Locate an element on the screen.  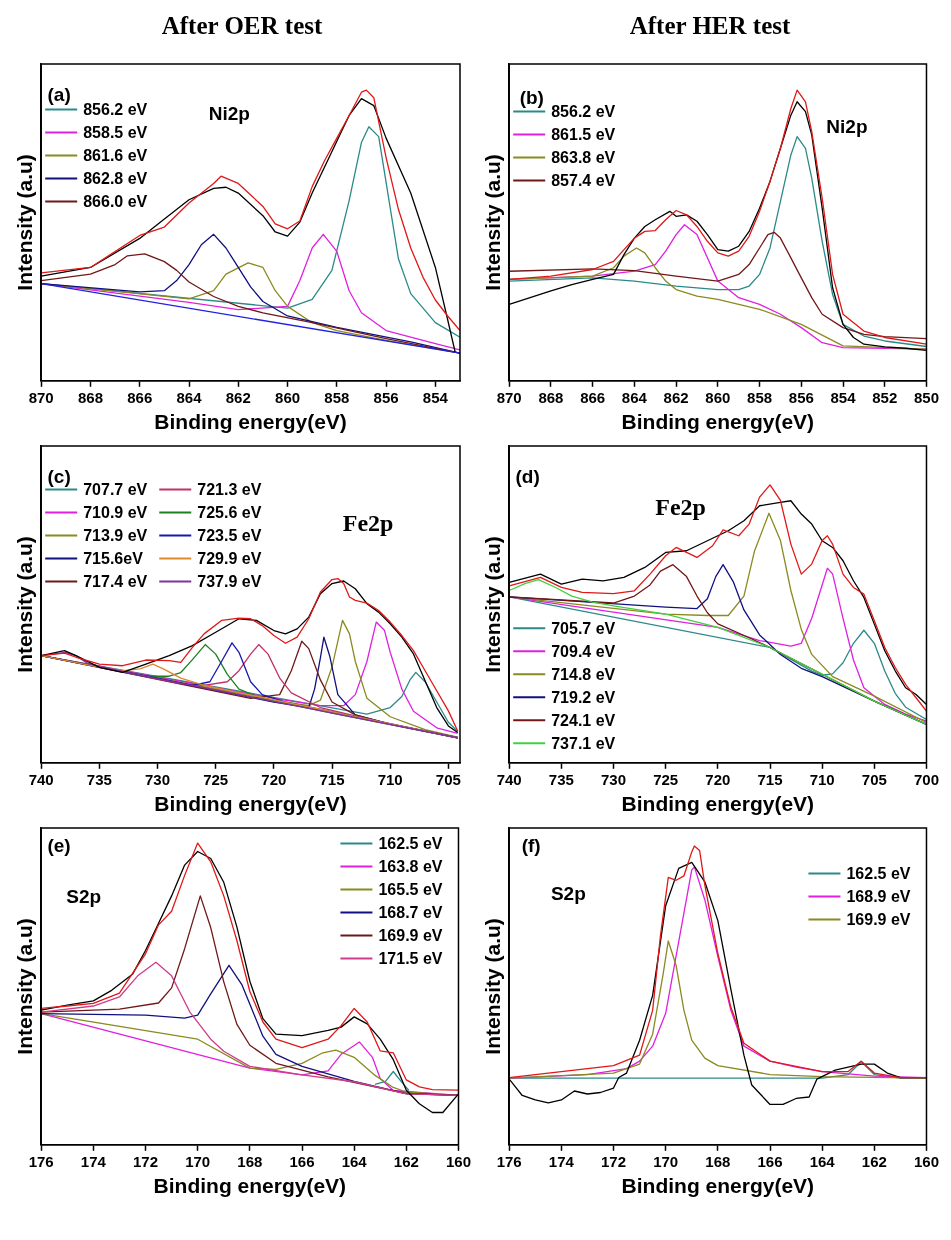
legend-label: 729.9 eV is located at coordinates (229, 558).